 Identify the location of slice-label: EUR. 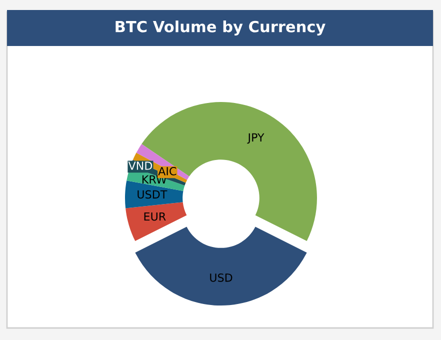
(155, 216).